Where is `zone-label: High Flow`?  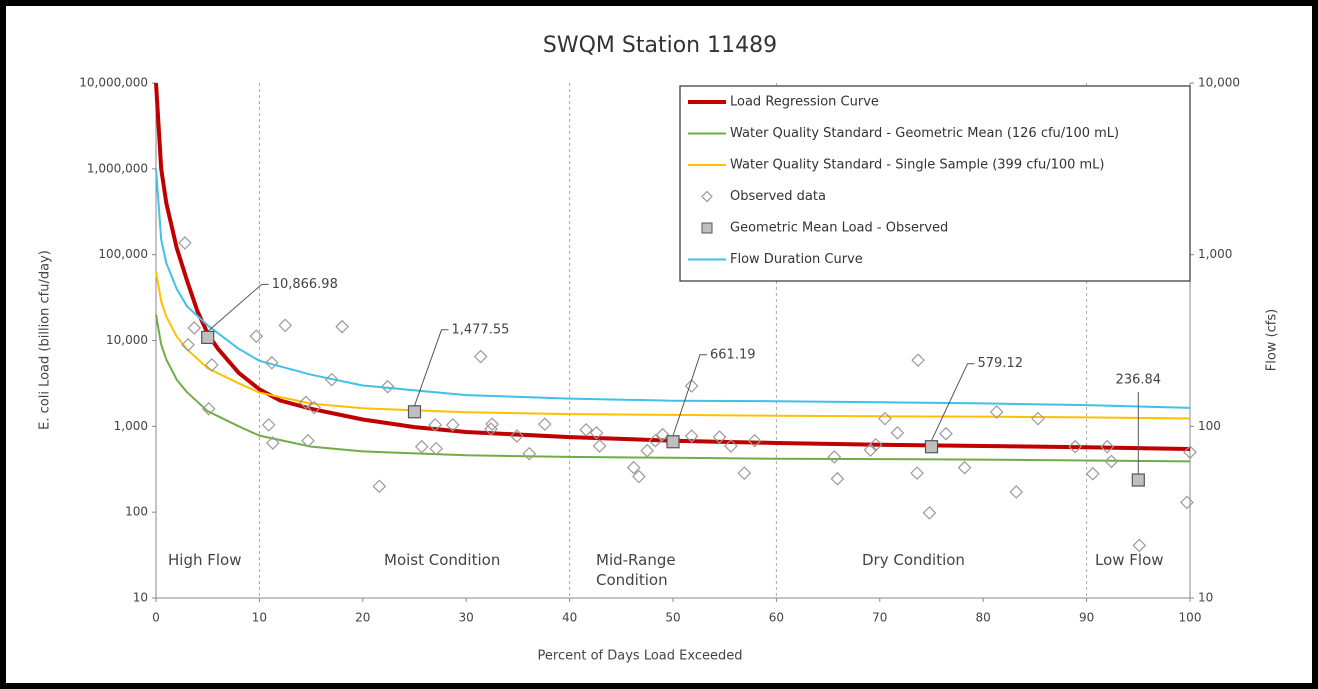
zone-label: High Flow is located at coordinates (205, 560).